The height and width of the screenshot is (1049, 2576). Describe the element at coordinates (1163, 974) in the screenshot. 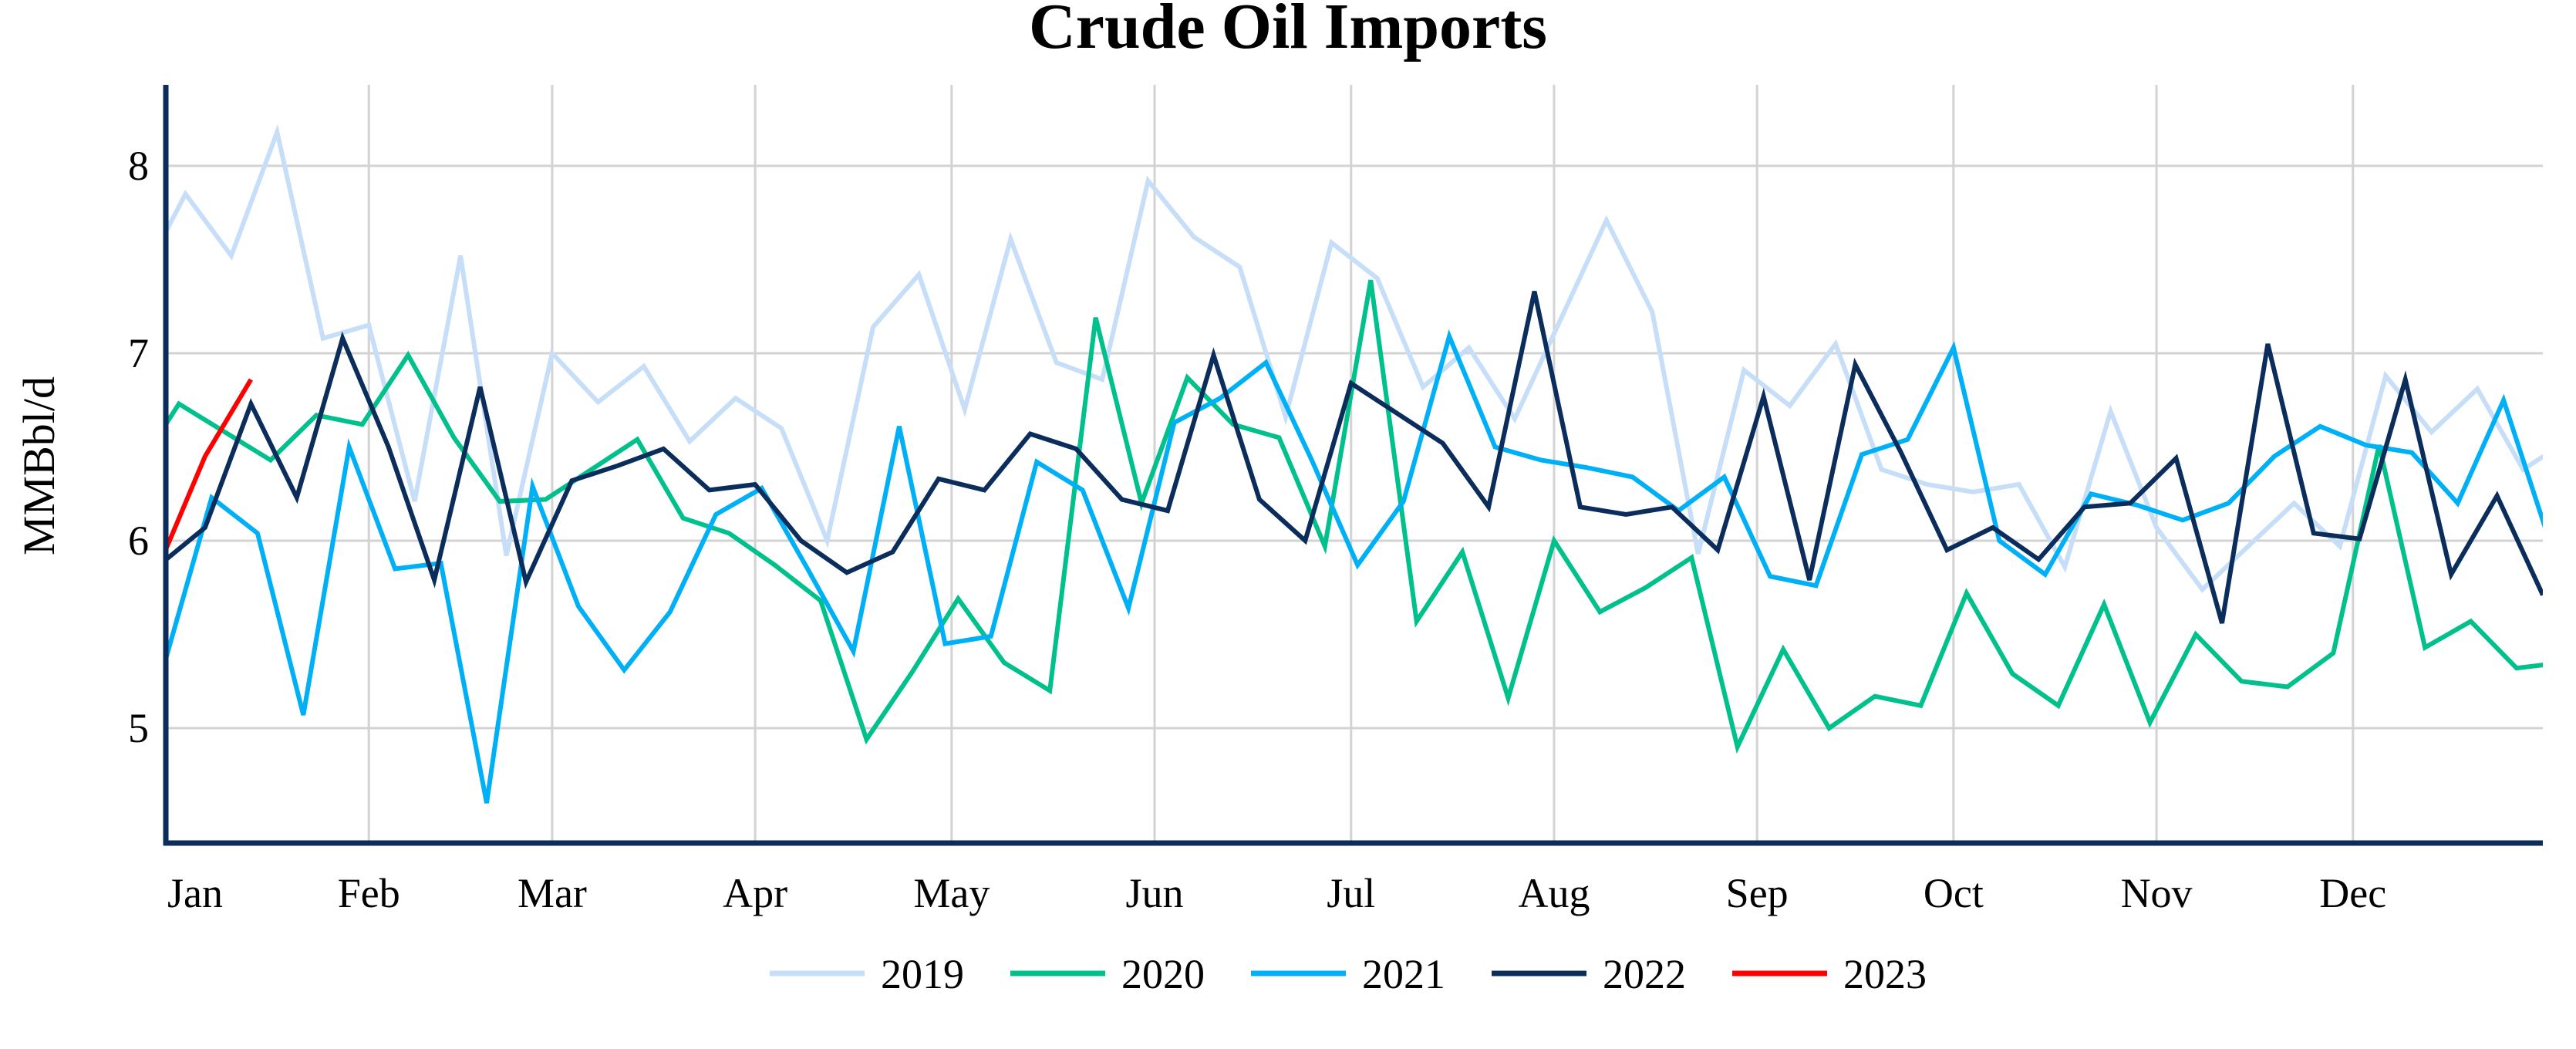

I see `legend-label-2020: 2020` at that location.